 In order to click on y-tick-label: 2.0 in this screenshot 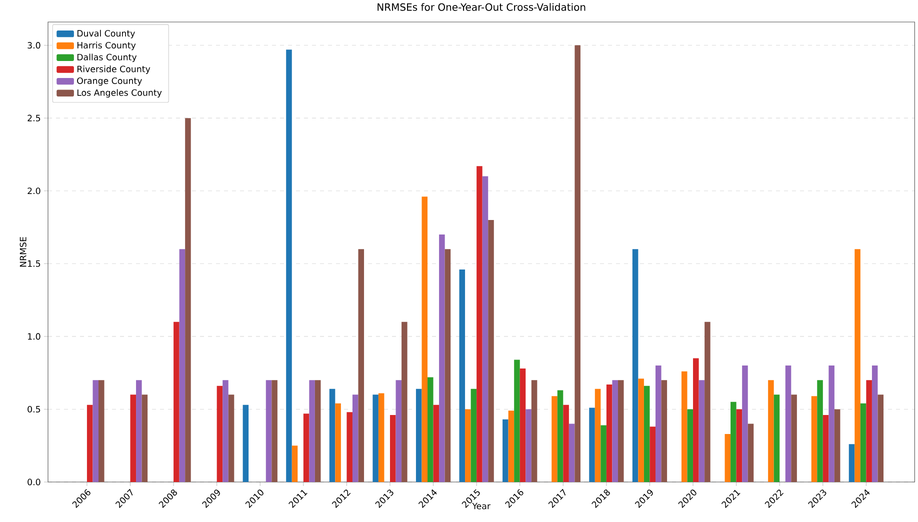, I will do `click(34, 191)`.